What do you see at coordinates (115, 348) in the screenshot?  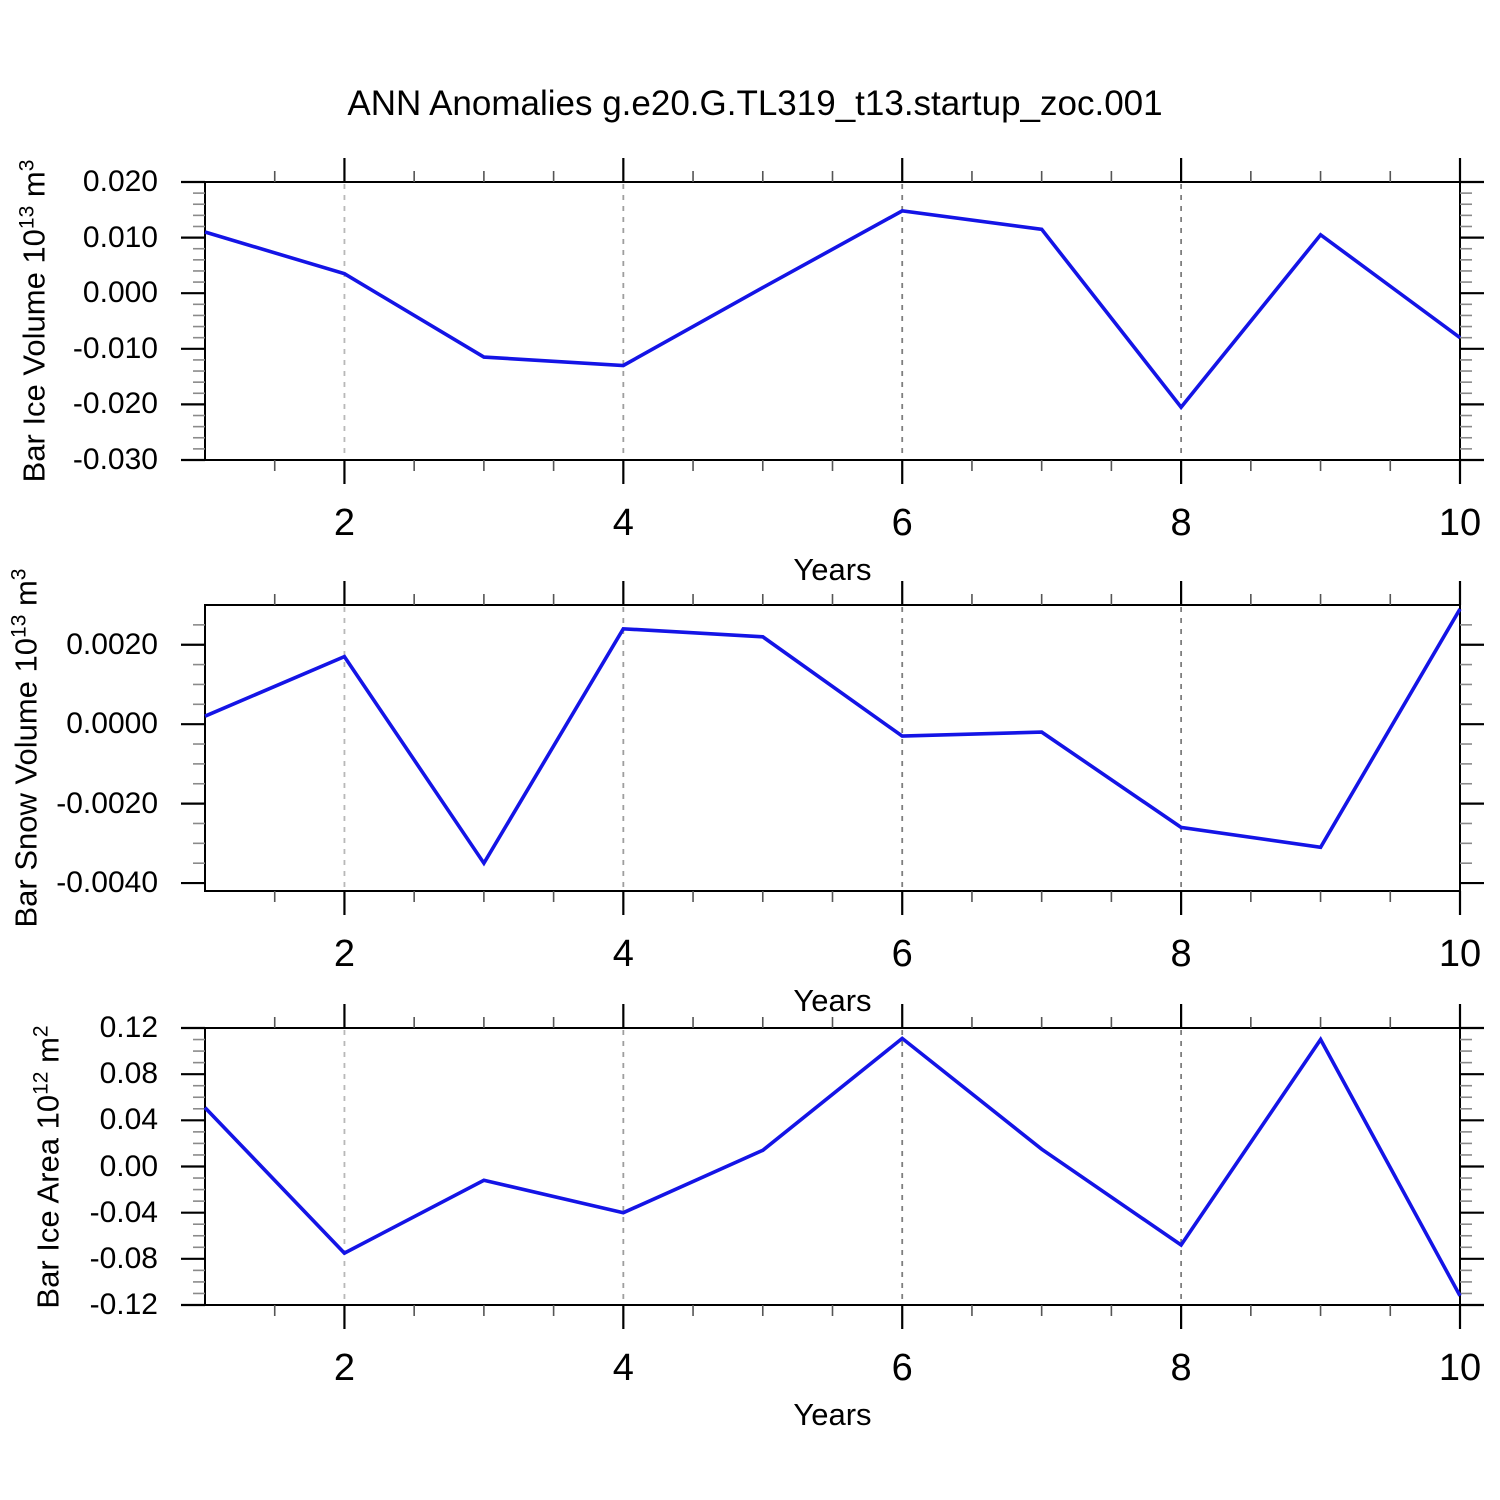 I see `y-tick-label: -0.010` at bounding box center [115, 348].